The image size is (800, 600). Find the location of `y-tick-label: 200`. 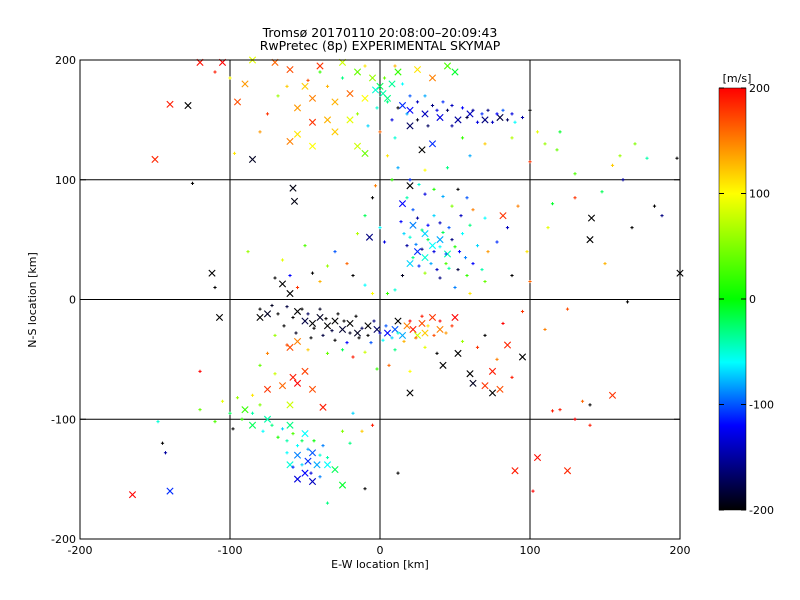

y-tick-label: 200 is located at coordinates (65, 60).